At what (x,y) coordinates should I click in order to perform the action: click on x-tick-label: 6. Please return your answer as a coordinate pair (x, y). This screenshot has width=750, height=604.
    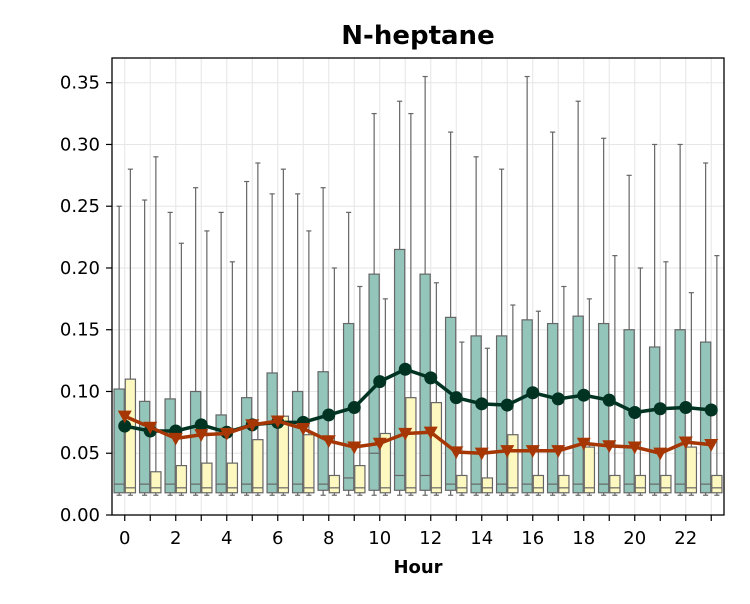
    Looking at the image, I should click on (277, 538).